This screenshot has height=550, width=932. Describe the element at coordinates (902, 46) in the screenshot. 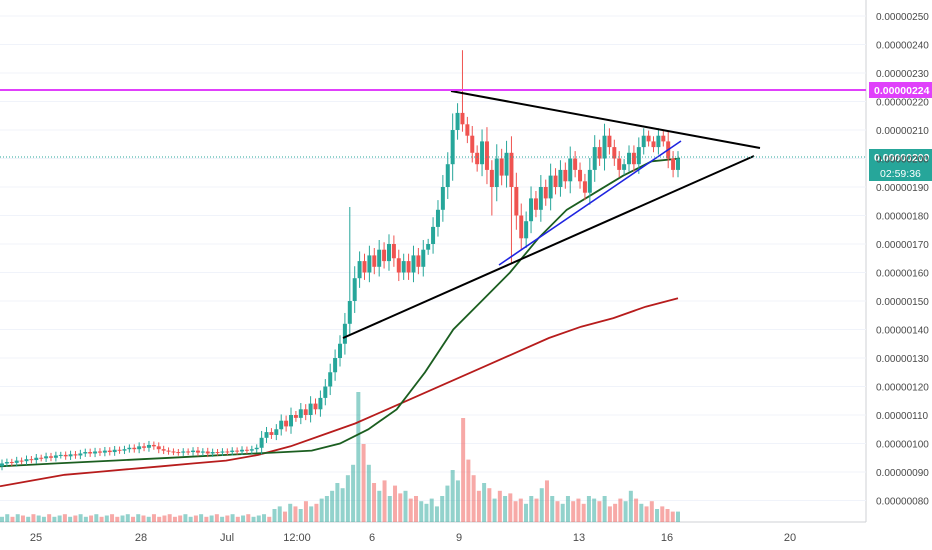

I see `y-tick-label: 0.00000240` at that location.